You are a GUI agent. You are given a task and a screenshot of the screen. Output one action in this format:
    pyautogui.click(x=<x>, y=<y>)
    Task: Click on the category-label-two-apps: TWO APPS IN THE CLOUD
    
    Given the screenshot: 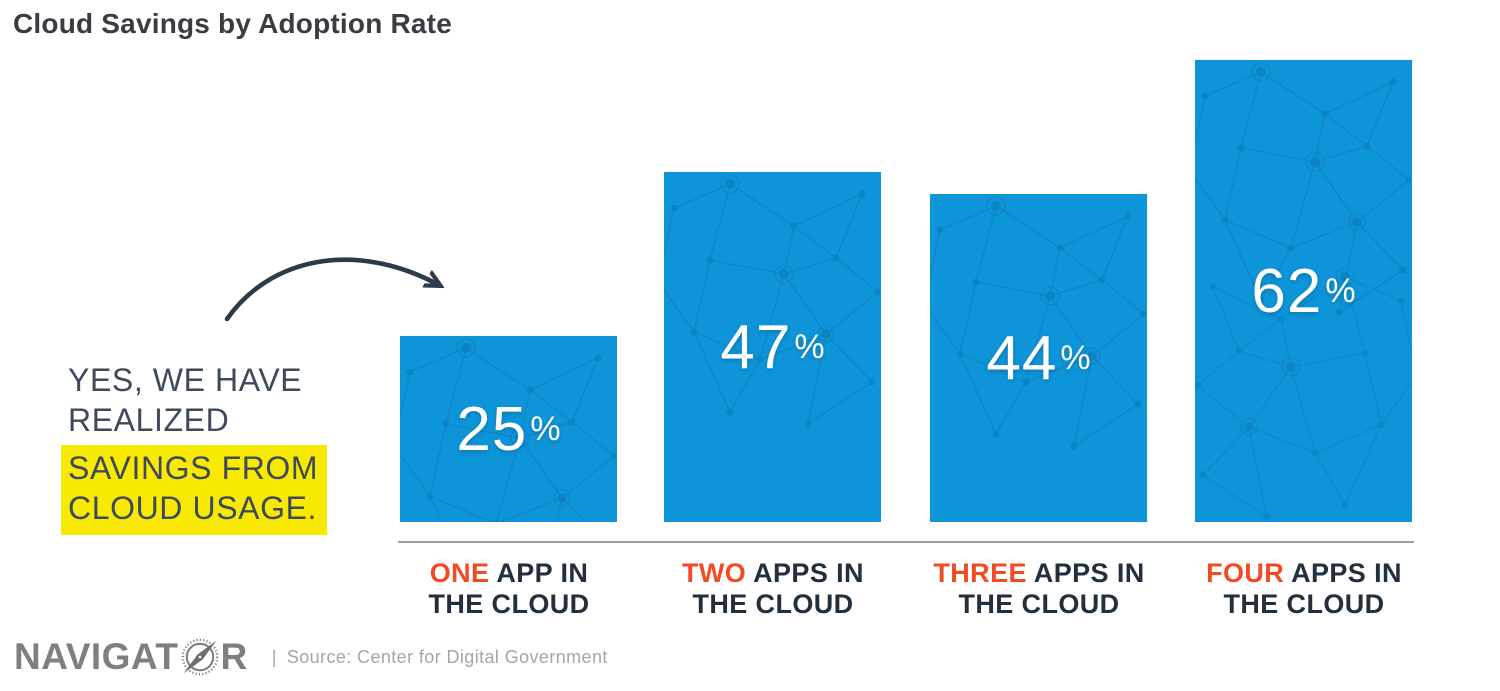 What is the action you would take?
    pyautogui.click(x=773, y=589)
    